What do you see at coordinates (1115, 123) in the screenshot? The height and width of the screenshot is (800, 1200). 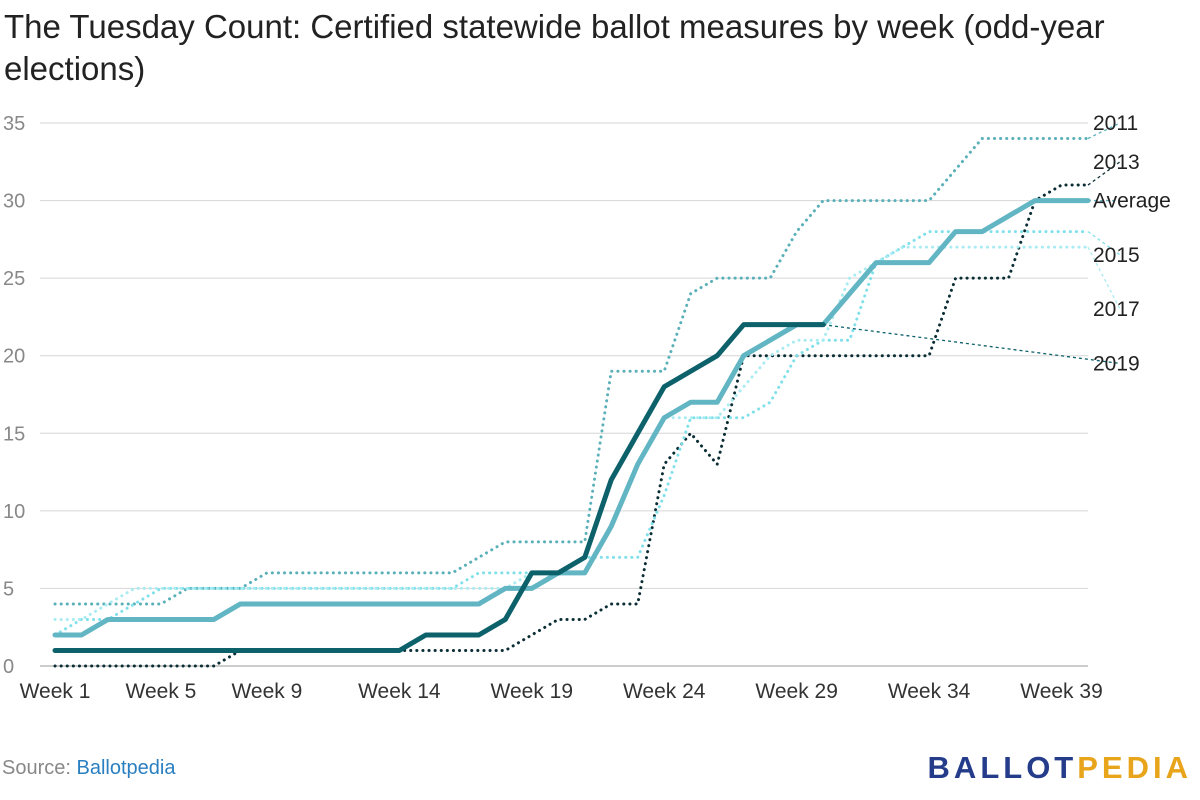 I see `series-label-2011: 2011` at bounding box center [1115, 123].